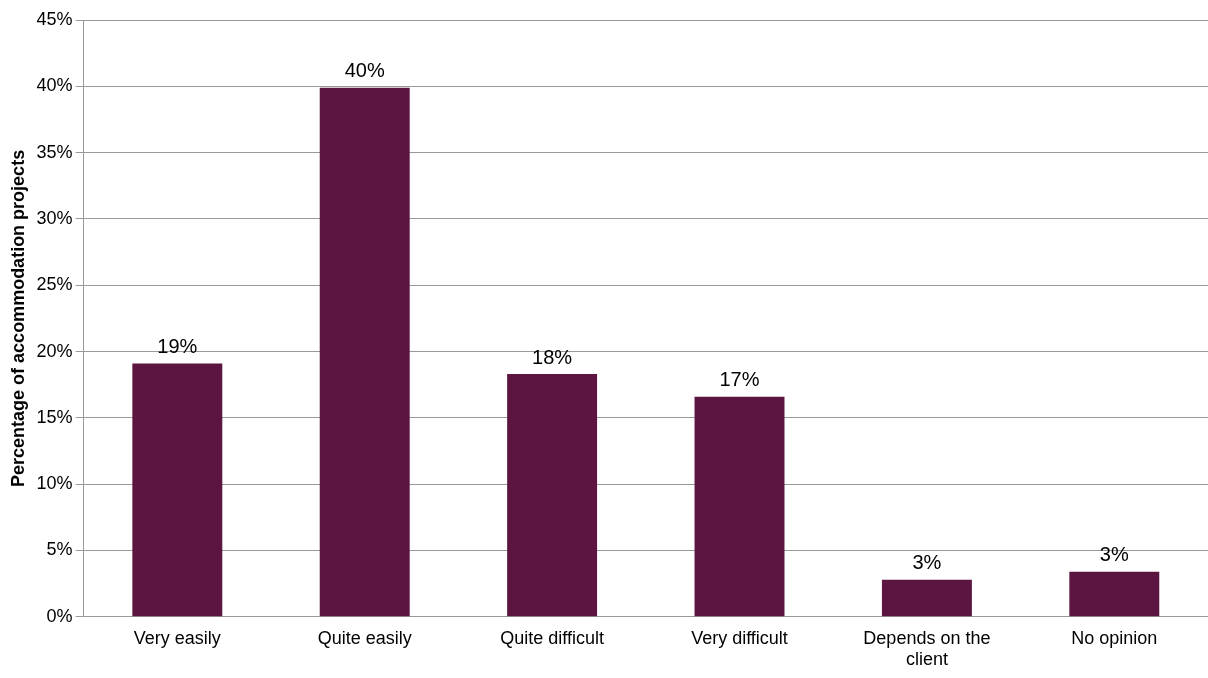 Image resolution: width=1208 pixels, height=678 pixels. What do you see at coordinates (54, 85) in the screenshot?
I see `y-tick-label: 40%` at bounding box center [54, 85].